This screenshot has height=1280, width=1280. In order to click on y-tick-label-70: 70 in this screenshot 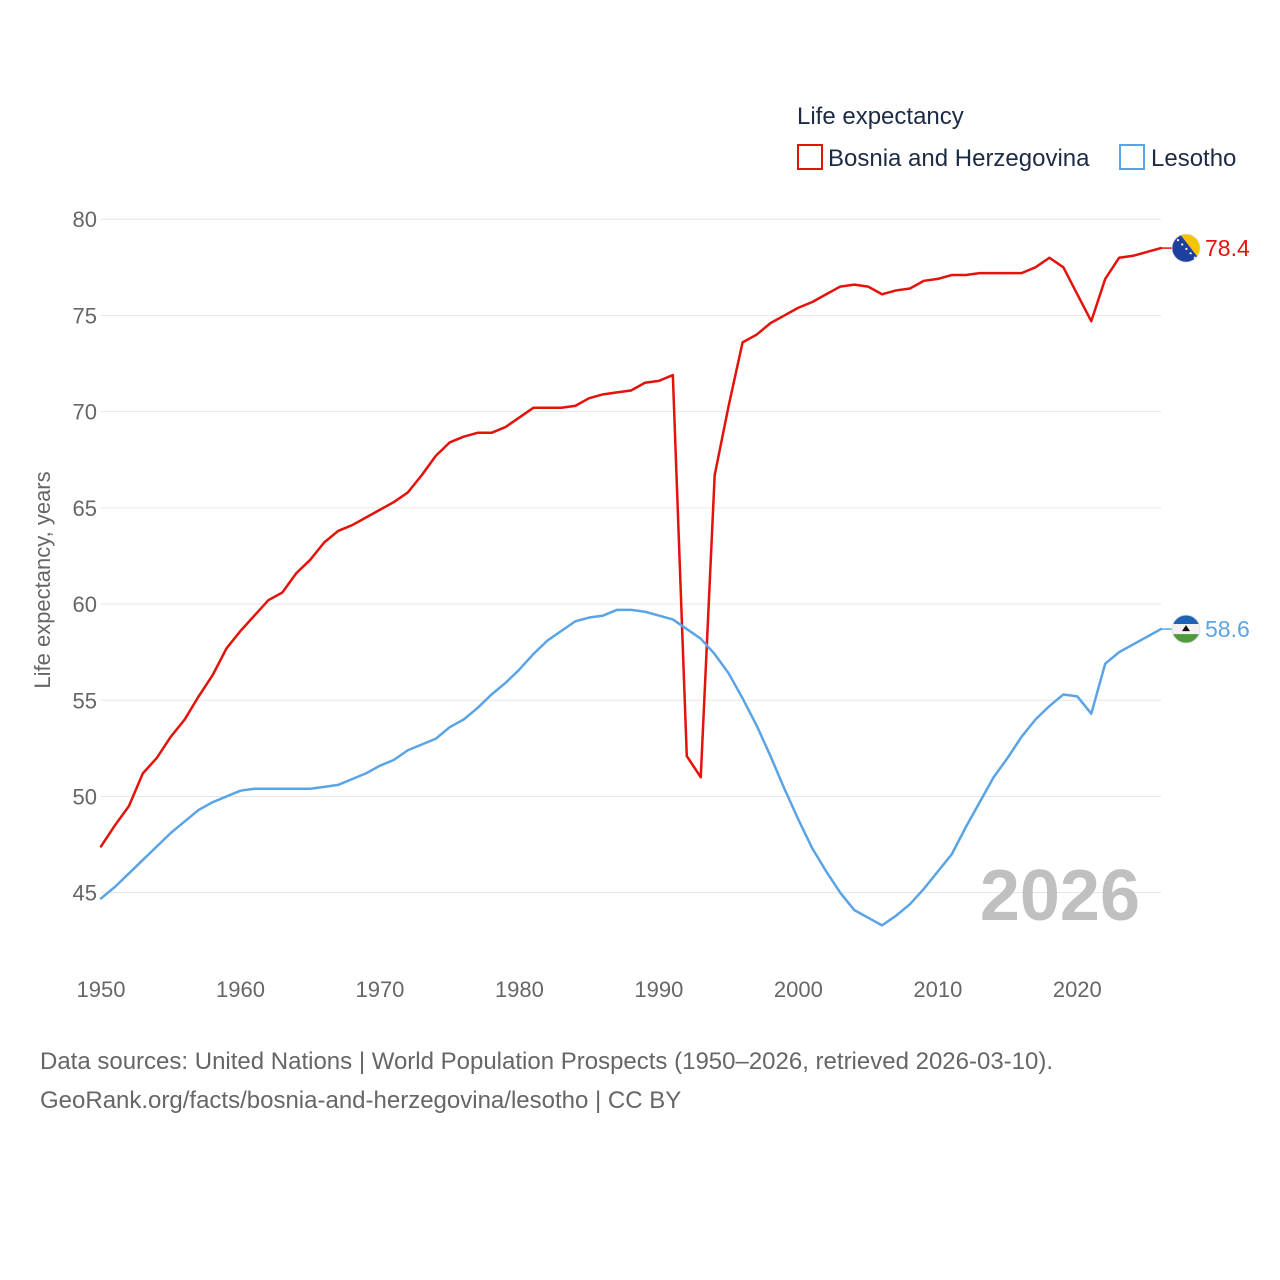, I will do `click(85, 412)`.